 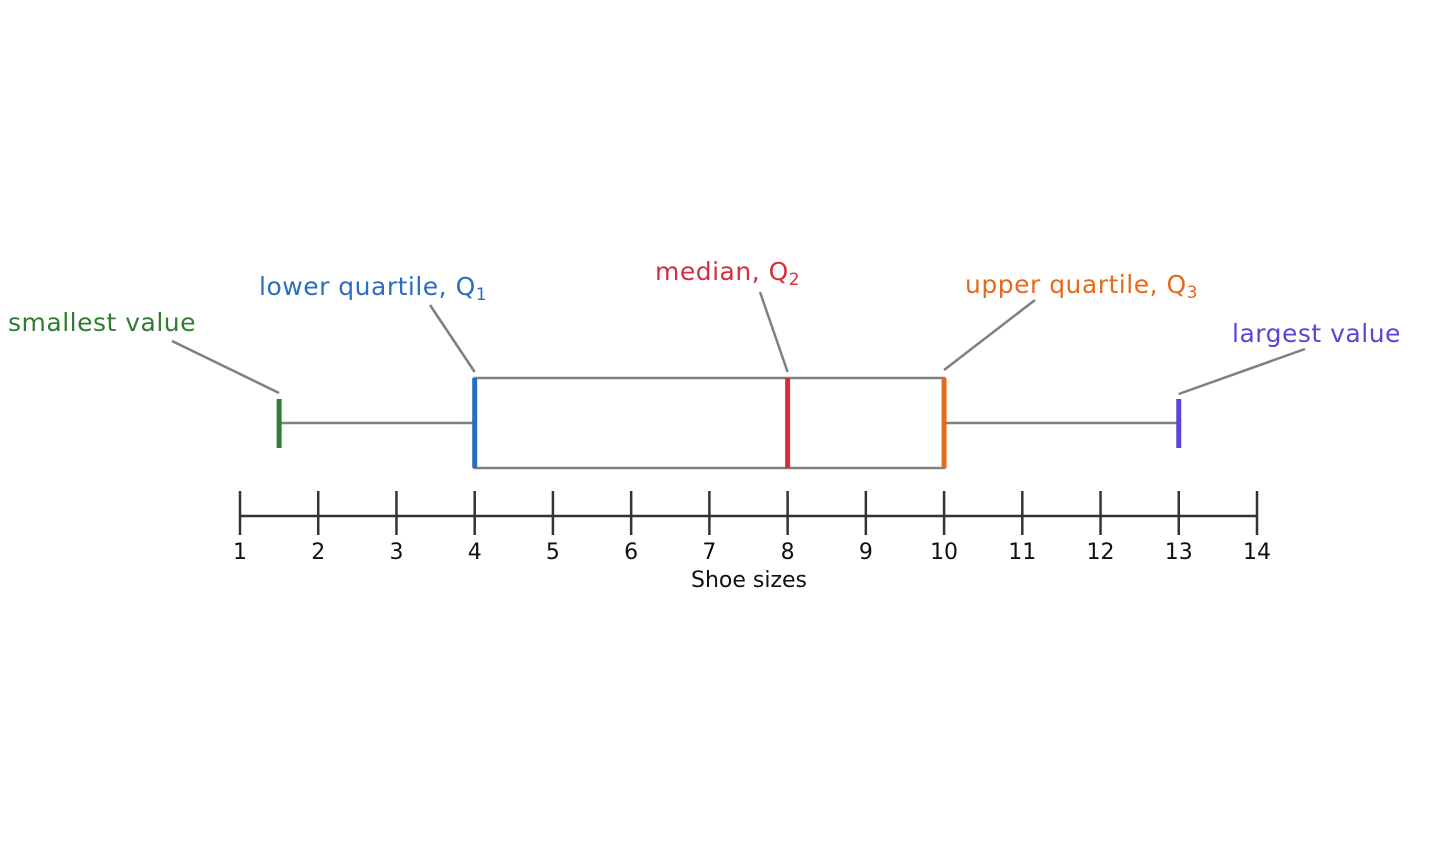 What do you see at coordinates (1242, 371) in the screenshot?
I see `largest-value-leader` at bounding box center [1242, 371].